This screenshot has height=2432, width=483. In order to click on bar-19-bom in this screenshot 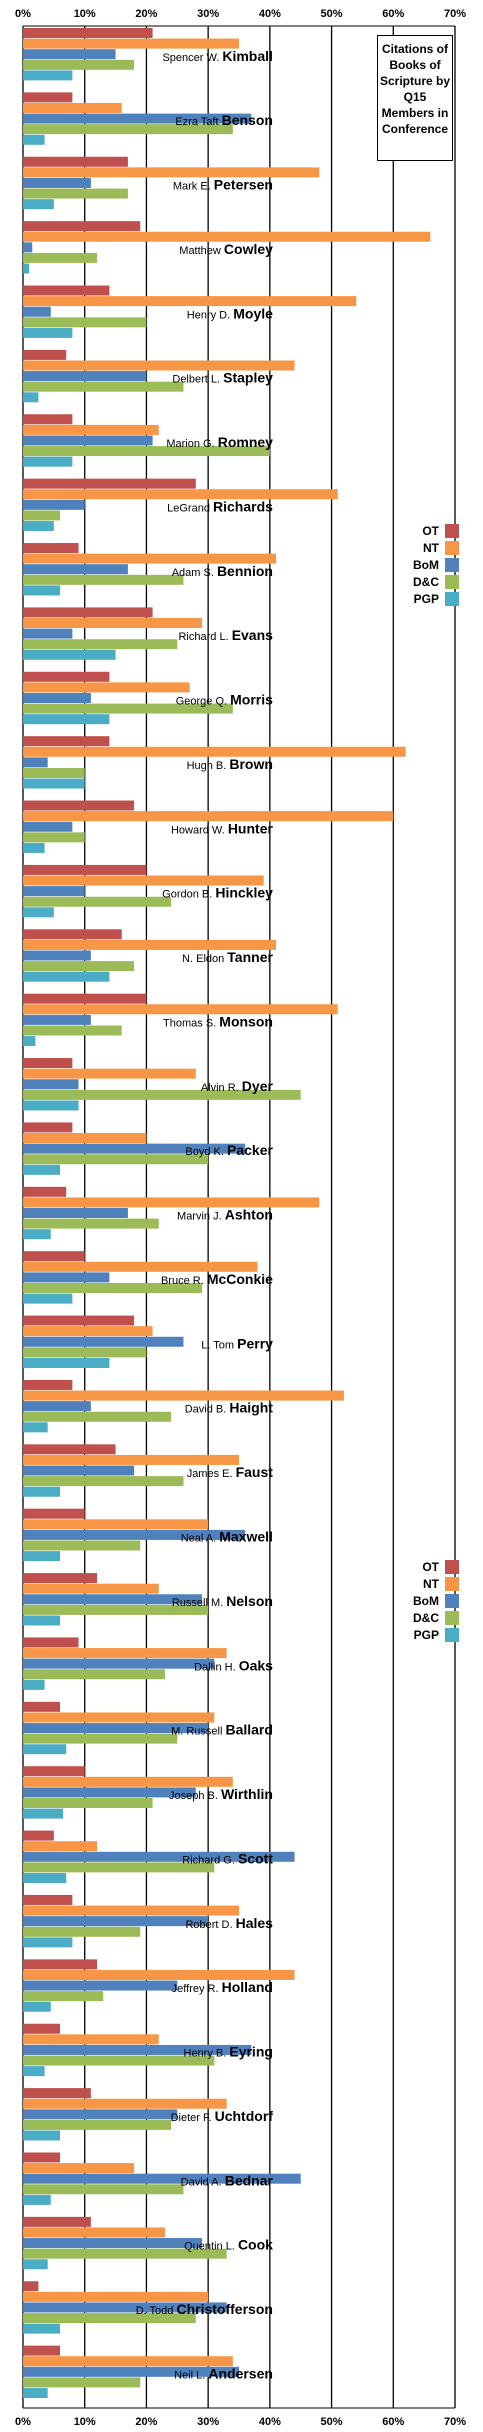, I will do `click(66, 1277)`.